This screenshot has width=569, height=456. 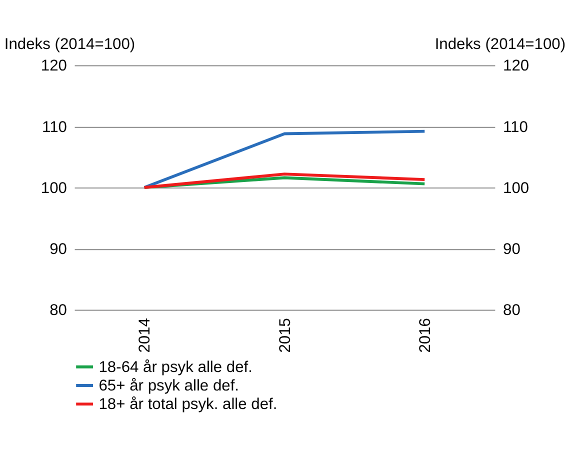 I want to click on y-tick-label: 110, so click(x=55, y=127).